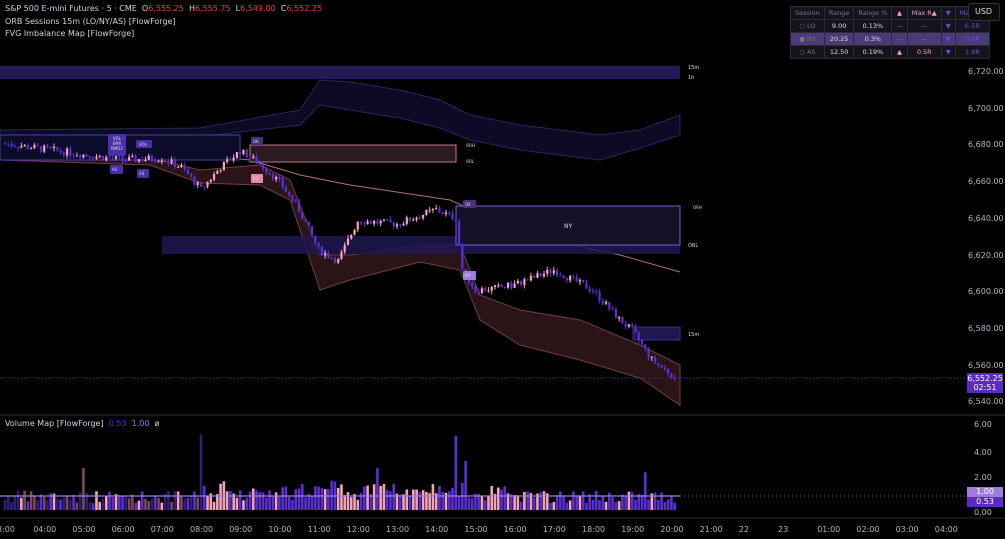  I want to click on header-cell: Range, so click(839, 13).